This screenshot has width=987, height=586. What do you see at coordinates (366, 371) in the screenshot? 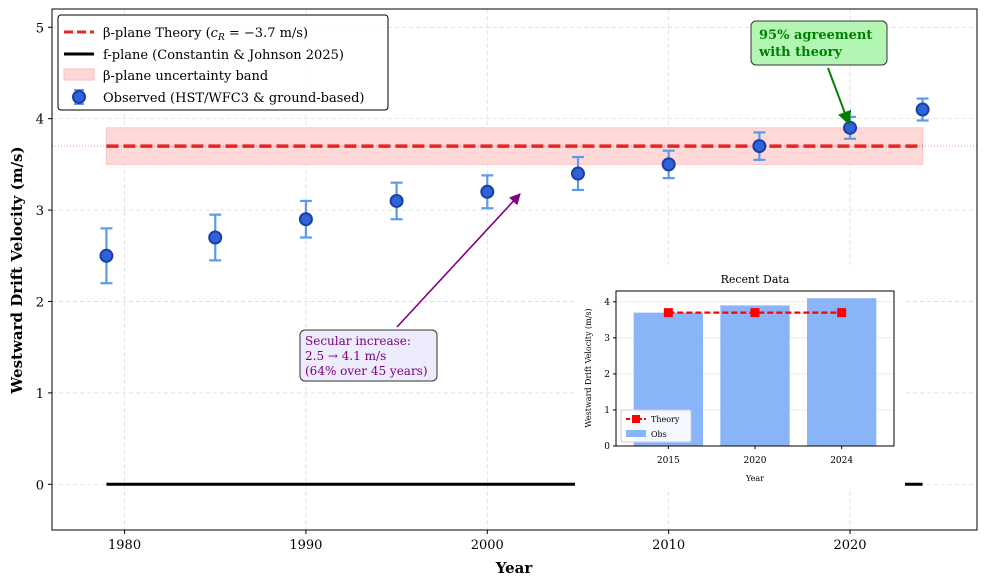
I see `secular-line-3: (64% over 45 years)` at bounding box center [366, 371].